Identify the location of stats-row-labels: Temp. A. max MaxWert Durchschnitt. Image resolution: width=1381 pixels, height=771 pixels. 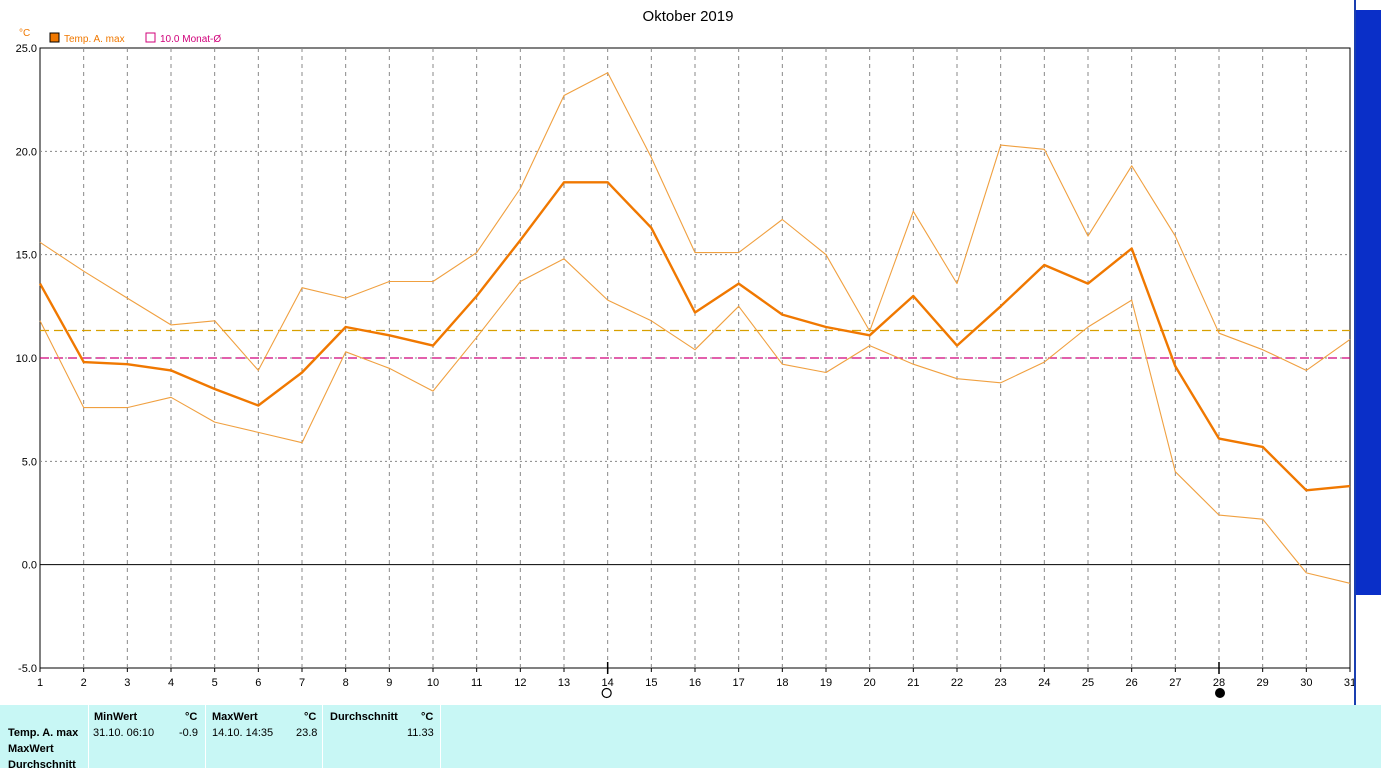
(44, 738).